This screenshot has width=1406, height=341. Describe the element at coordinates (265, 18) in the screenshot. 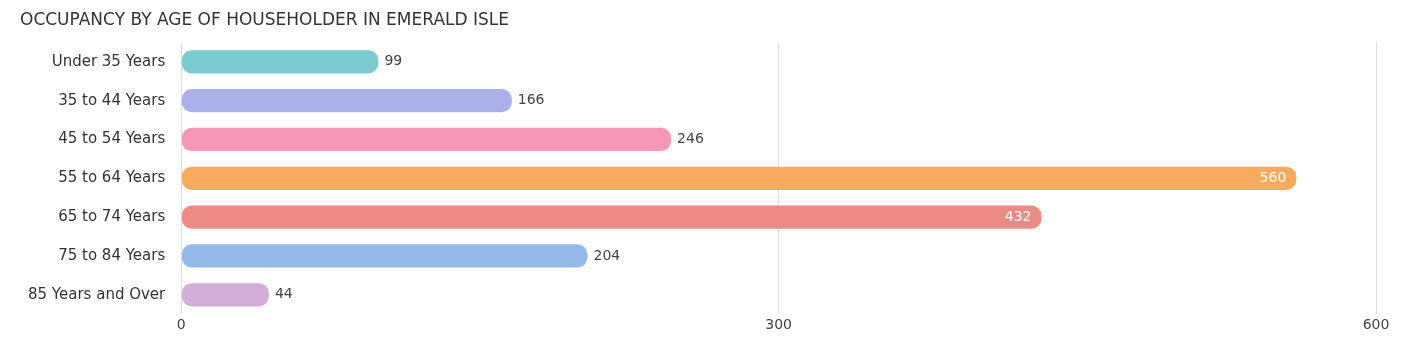

I see `chart-title: OCCUPANCY BY AGE OF HOUSEHOLDER IN EMERALD ISLE` at that location.